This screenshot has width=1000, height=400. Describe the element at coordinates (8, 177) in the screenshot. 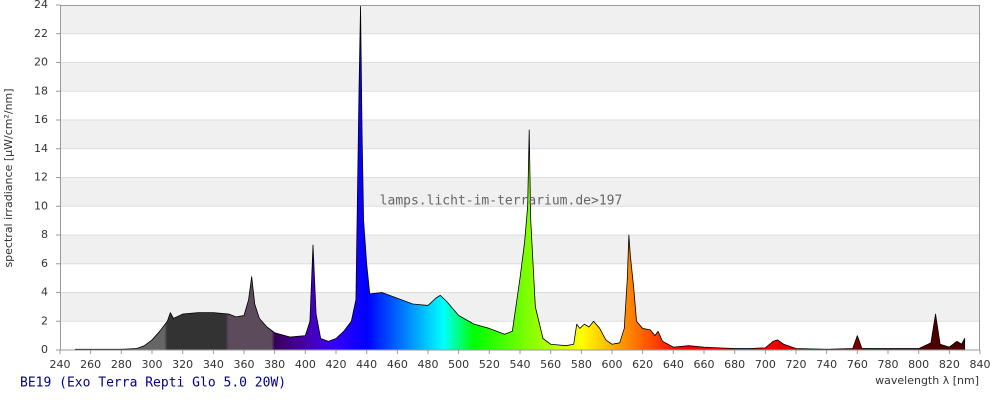

I see `y-axis-label: spectral irradiance [µW/cm²/nm]` at that location.